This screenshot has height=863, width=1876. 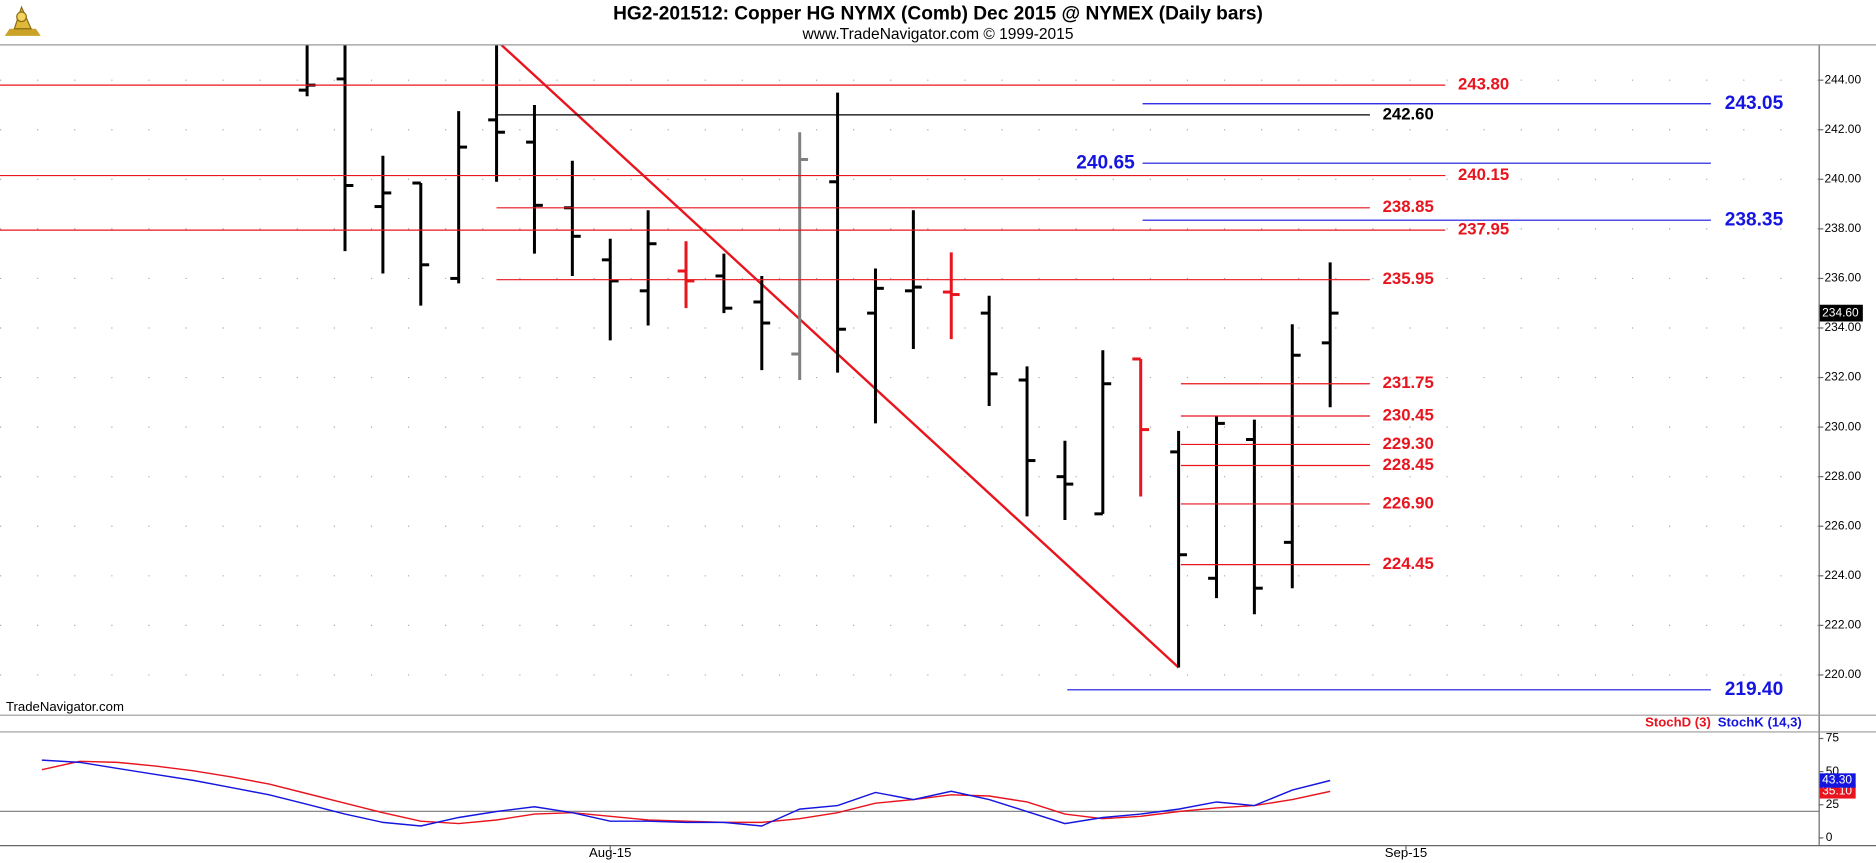 What do you see at coordinates (1406, 852) in the screenshot?
I see `x-tick-label: Sep-15` at bounding box center [1406, 852].